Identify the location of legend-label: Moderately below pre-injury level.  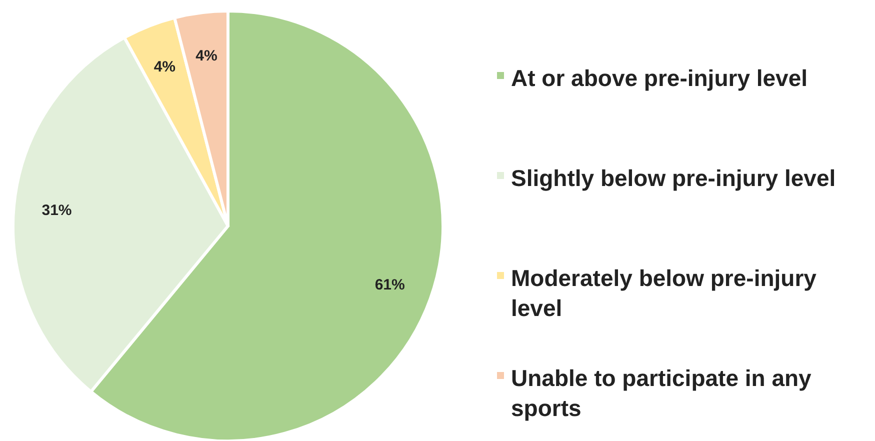
(664, 293).